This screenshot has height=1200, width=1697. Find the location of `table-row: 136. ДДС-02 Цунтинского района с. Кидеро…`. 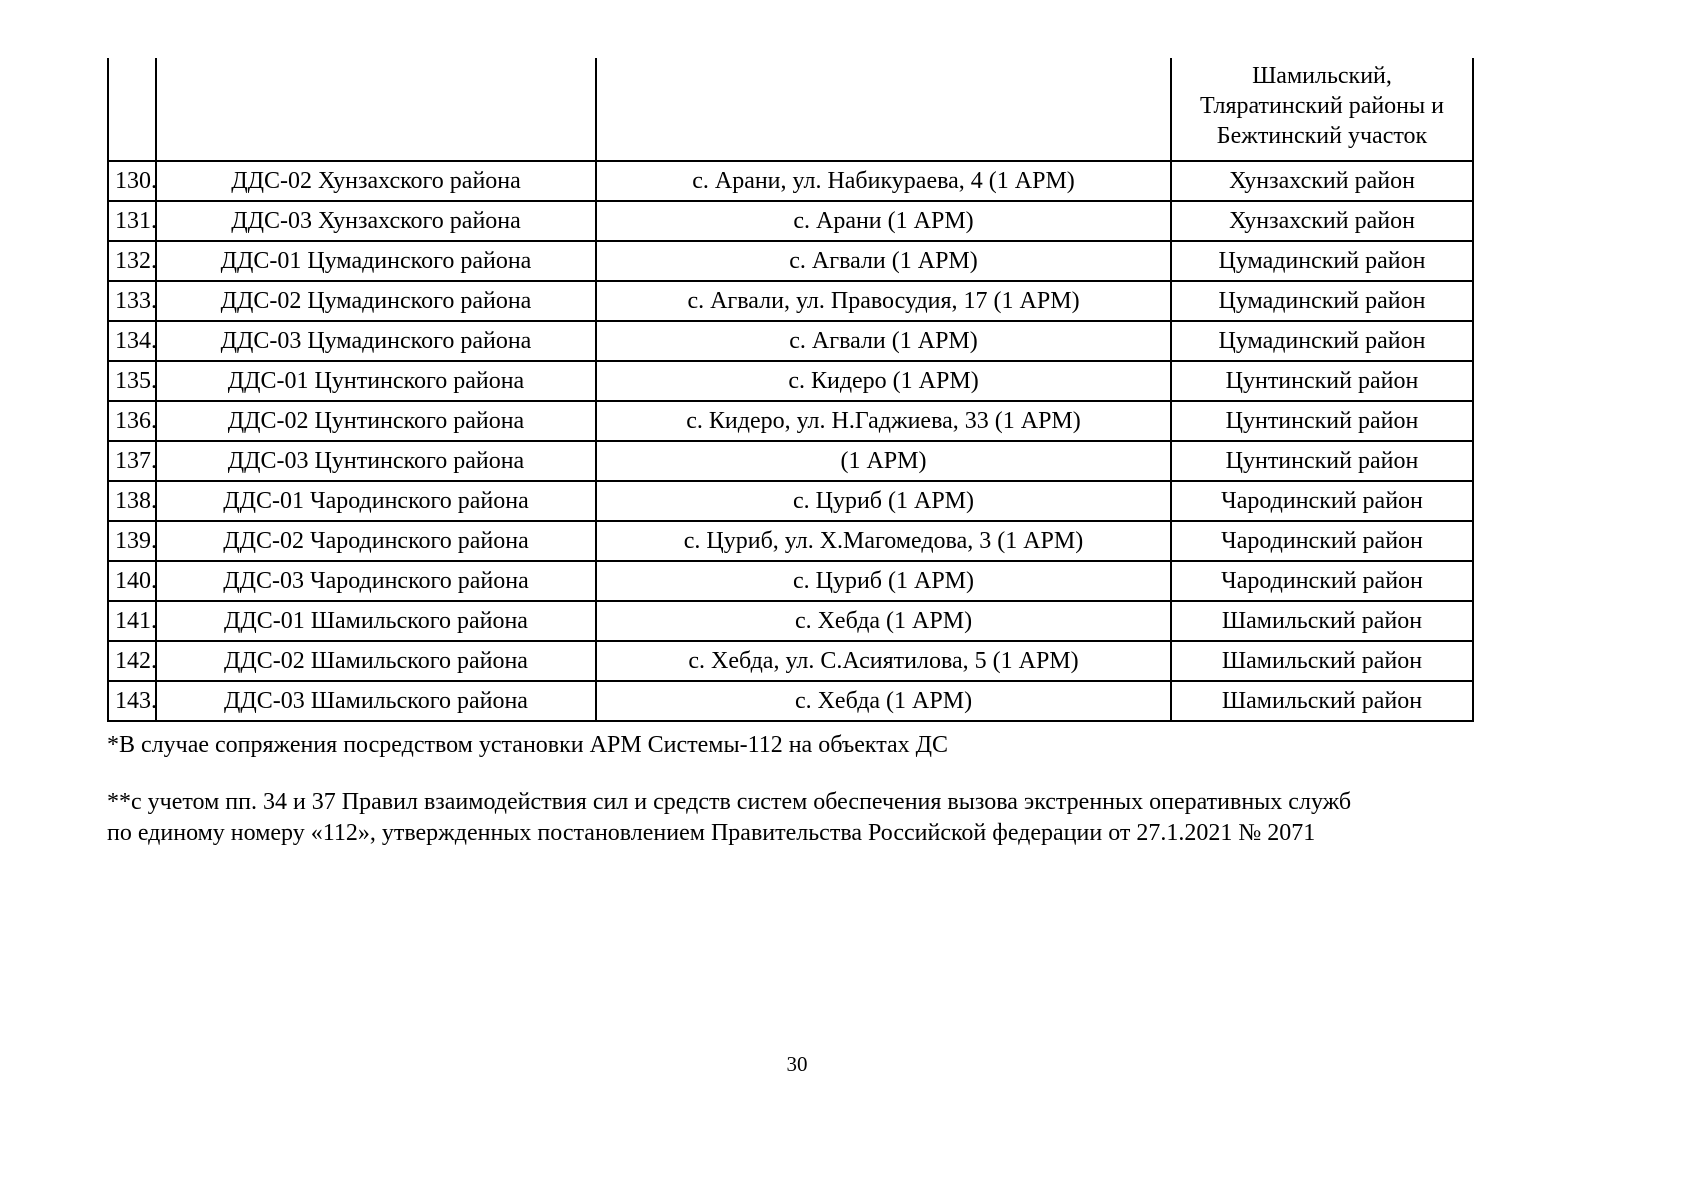

table-row: 136. ДДС-02 Цунтинского района с. Кидеро… is located at coordinates (790, 421).